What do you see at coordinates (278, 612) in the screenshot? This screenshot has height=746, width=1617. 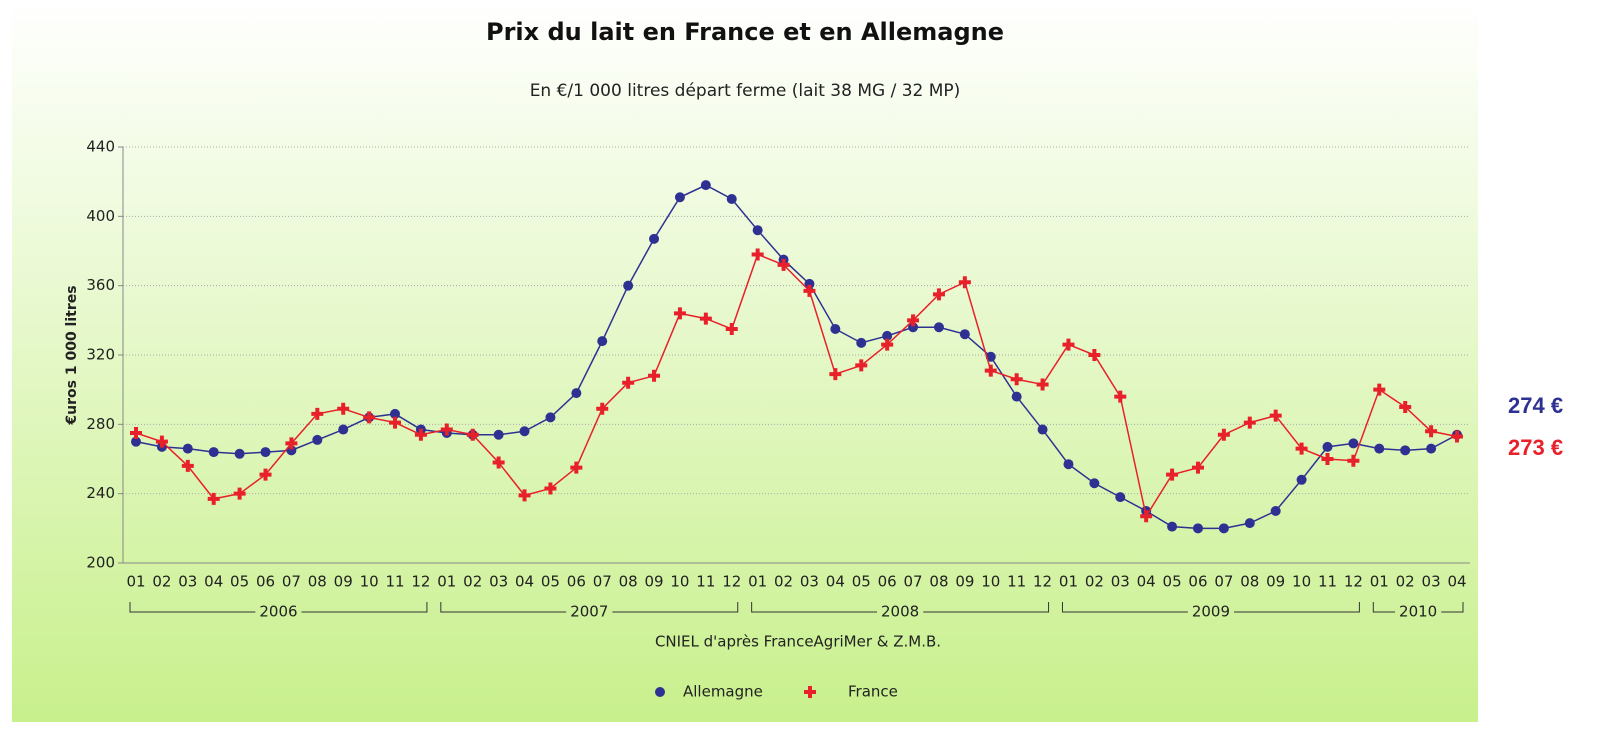 I see `year-label: 2006` at bounding box center [278, 612].